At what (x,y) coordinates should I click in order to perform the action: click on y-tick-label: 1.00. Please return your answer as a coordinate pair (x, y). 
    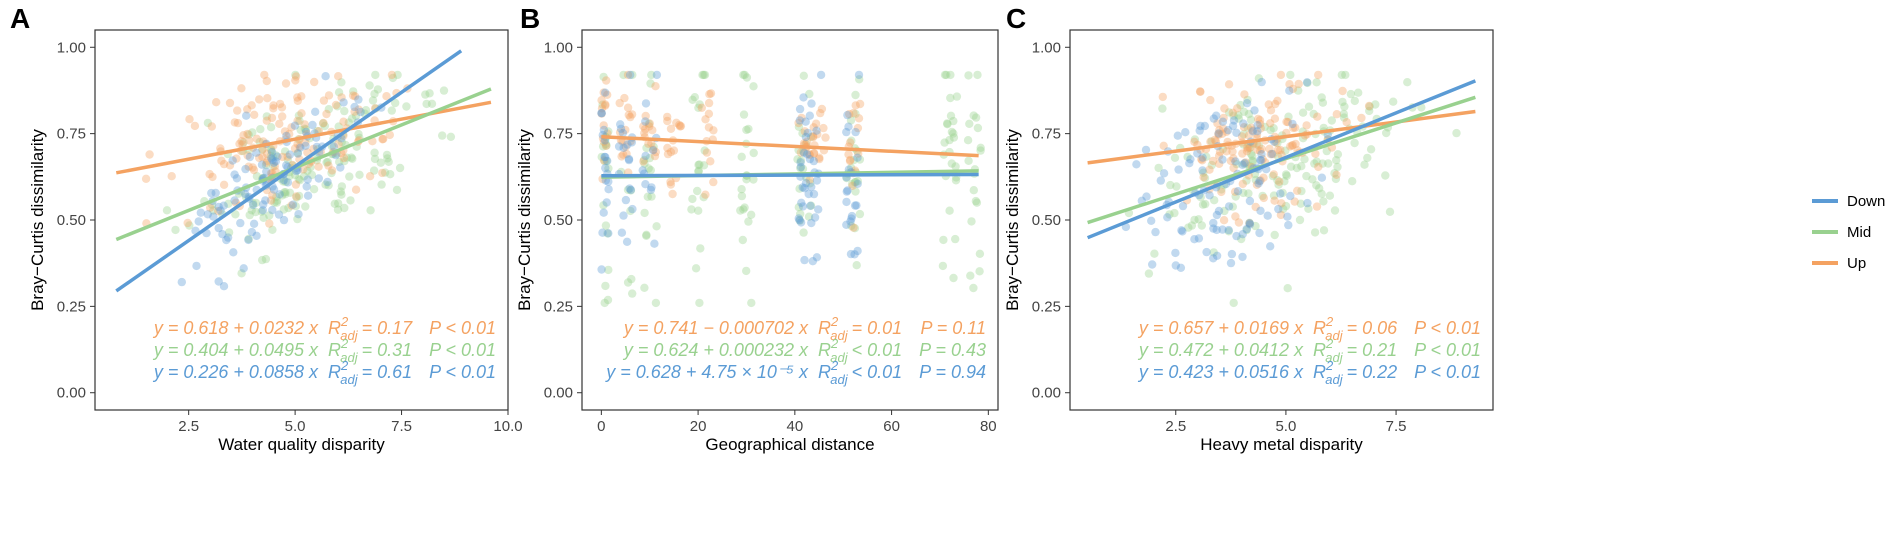
    Looking at the image, I should click on (71, 47).